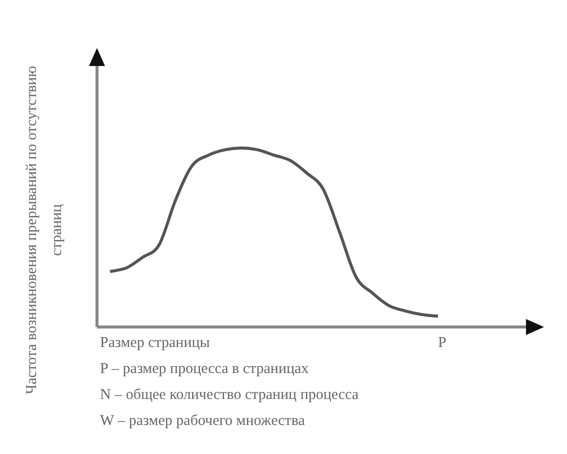 This screenshot has height=454, width=567. I want to click on y-axis-title: Частота возникновения прерываний по отсутствию страниц, so click(44, 230).